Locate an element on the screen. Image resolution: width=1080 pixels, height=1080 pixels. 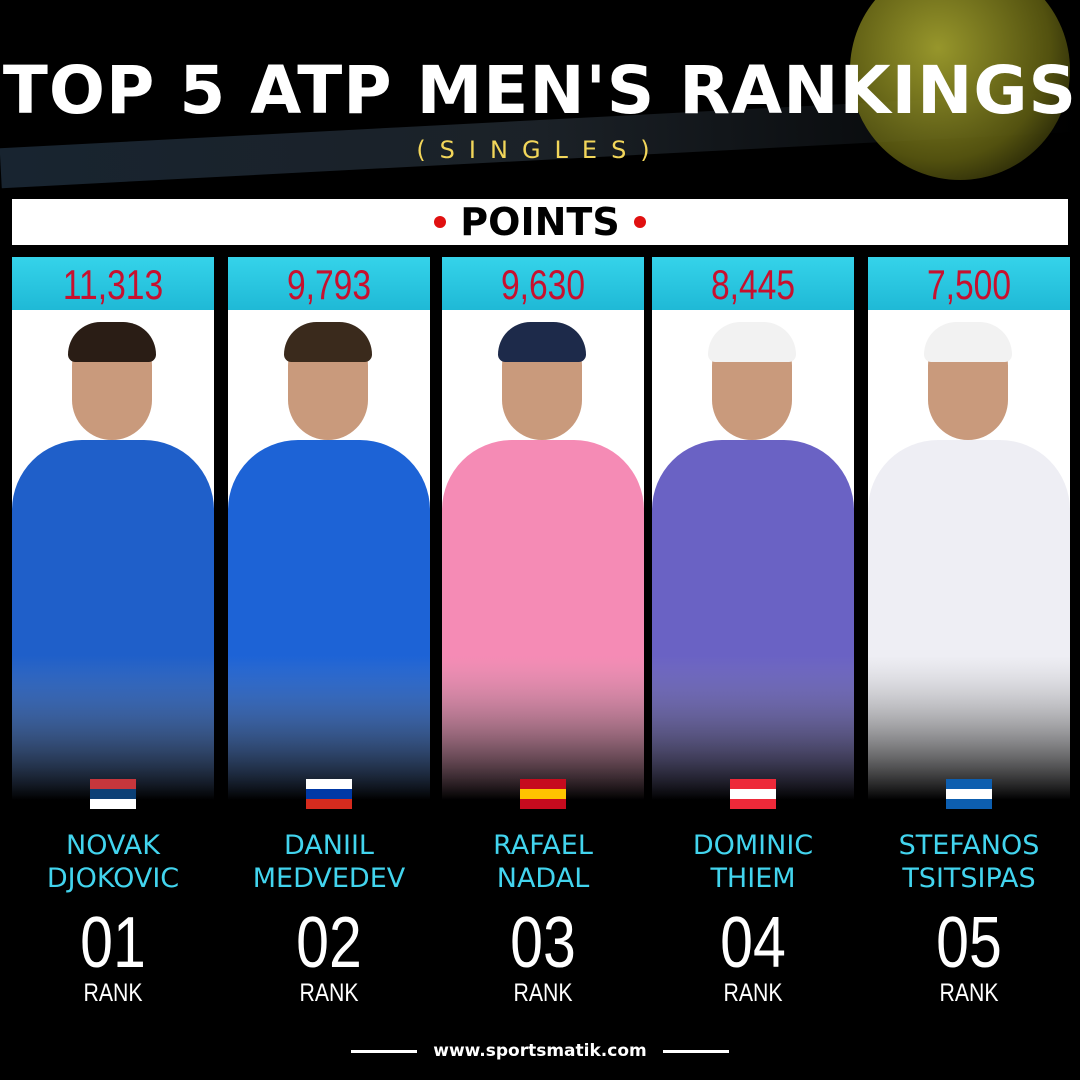
rank-number: 01 is located at coordinates (113, 943).